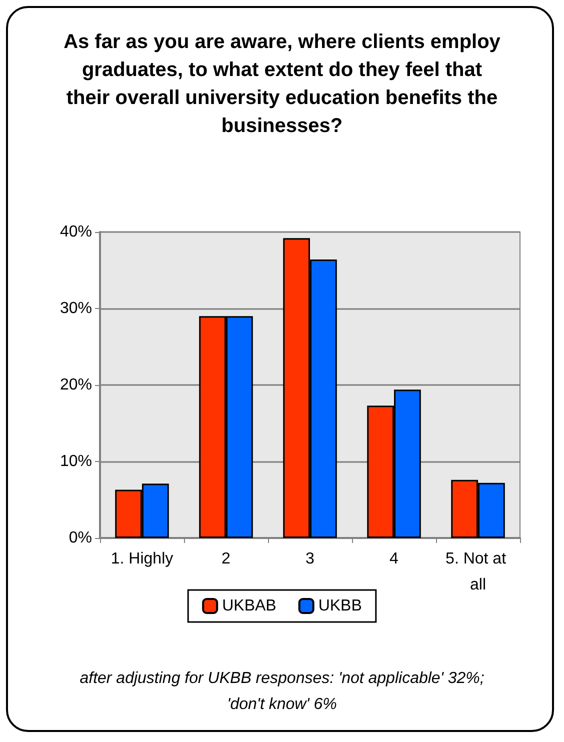  What do you see at coordinates (249, 606) in the screenshot?
I see `legend-label: UKBAB` at bounding box center [249, 606].